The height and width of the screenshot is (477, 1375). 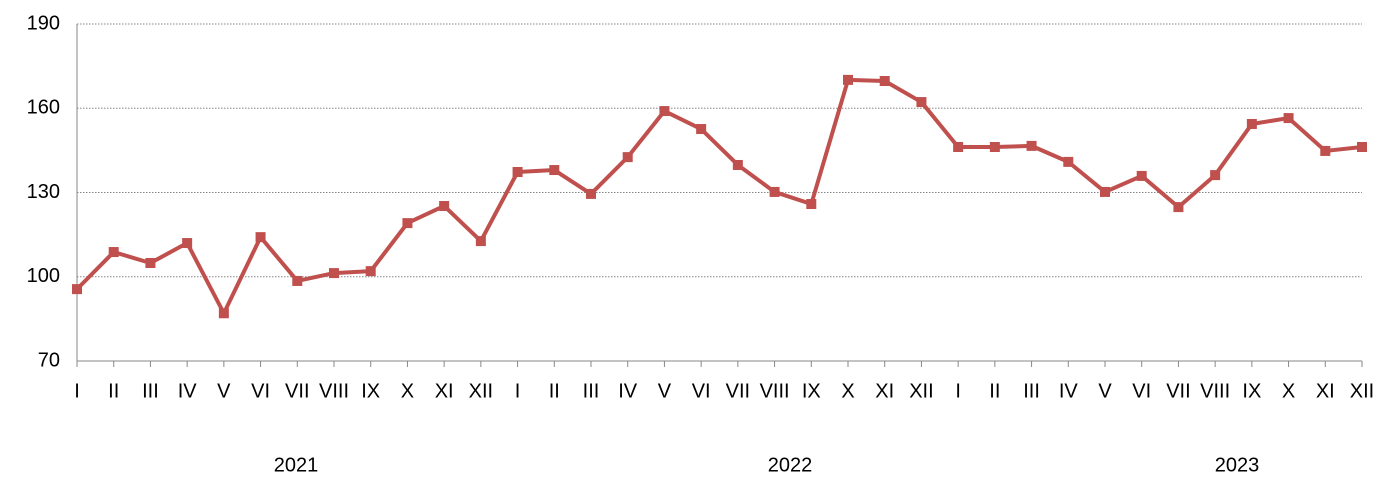 I want to click on y-tick-label: 190, so click(x=43, y=23).